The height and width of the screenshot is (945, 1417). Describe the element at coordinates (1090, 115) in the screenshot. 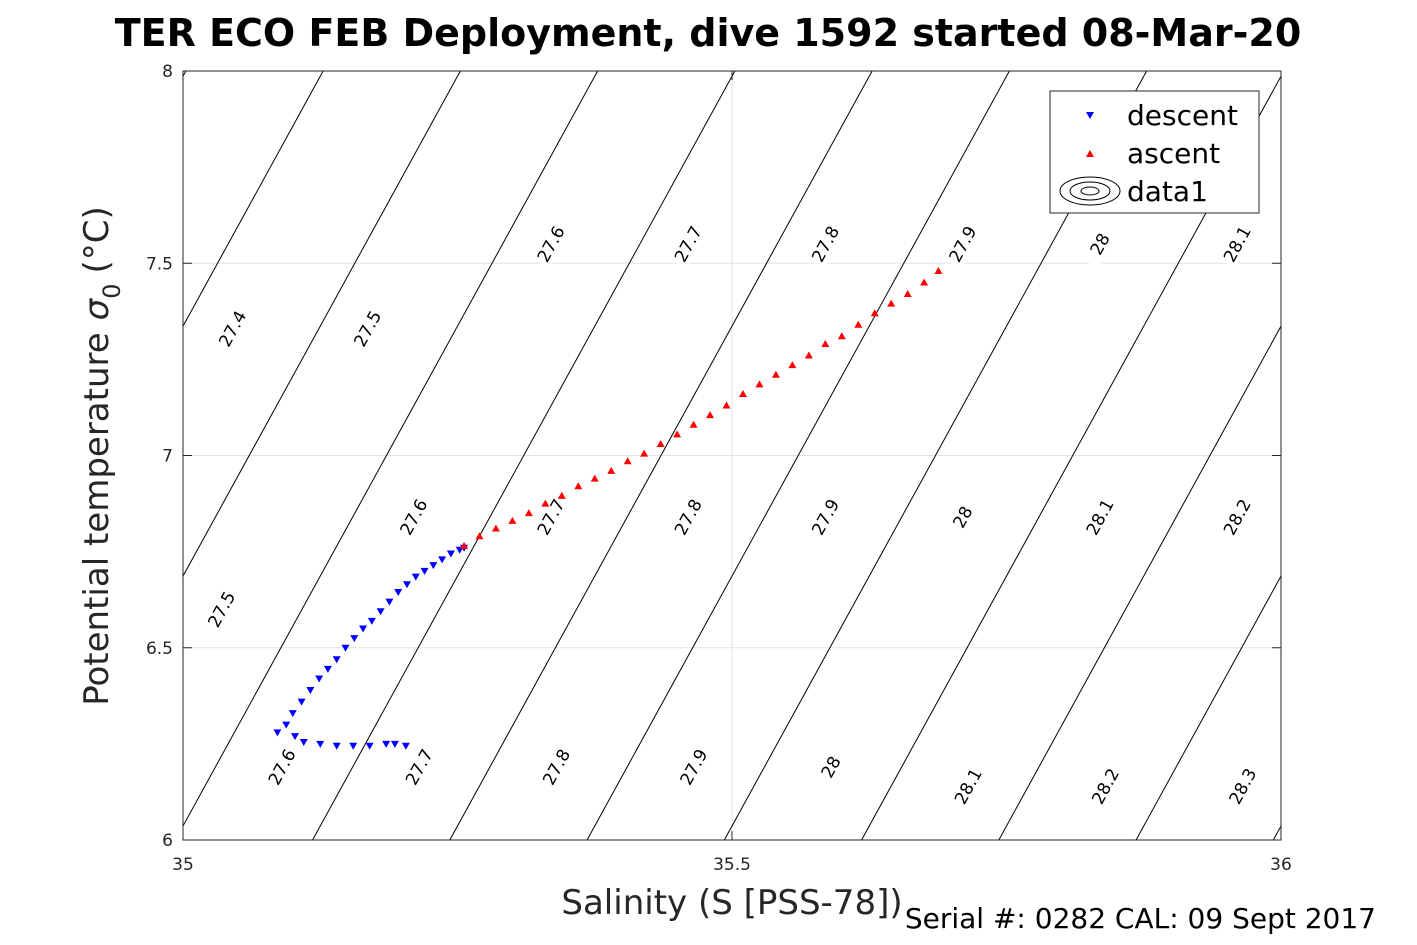

I see `legend-descent-marker` at that location.